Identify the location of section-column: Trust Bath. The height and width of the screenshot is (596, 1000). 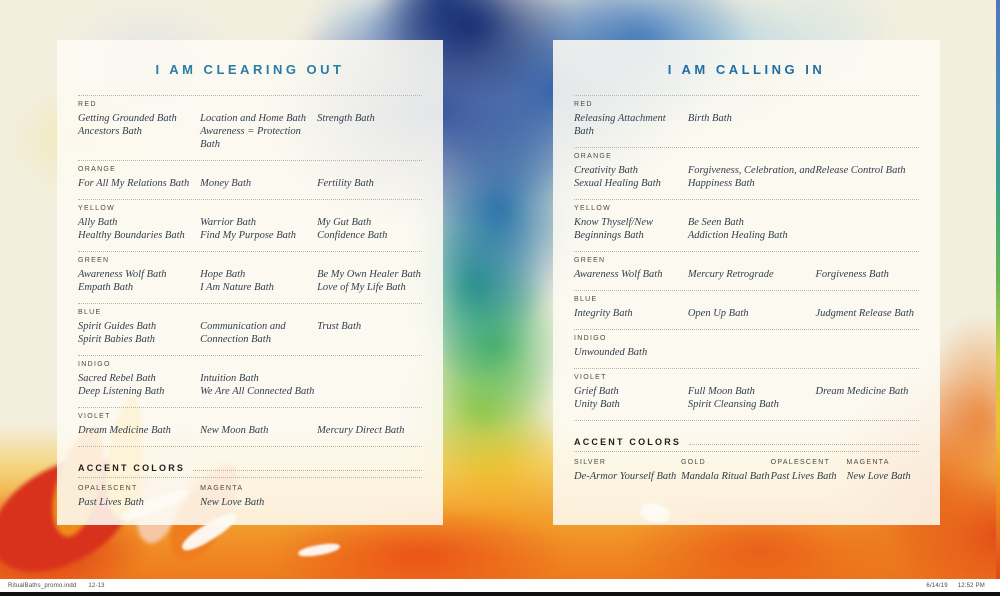
(369, 333).